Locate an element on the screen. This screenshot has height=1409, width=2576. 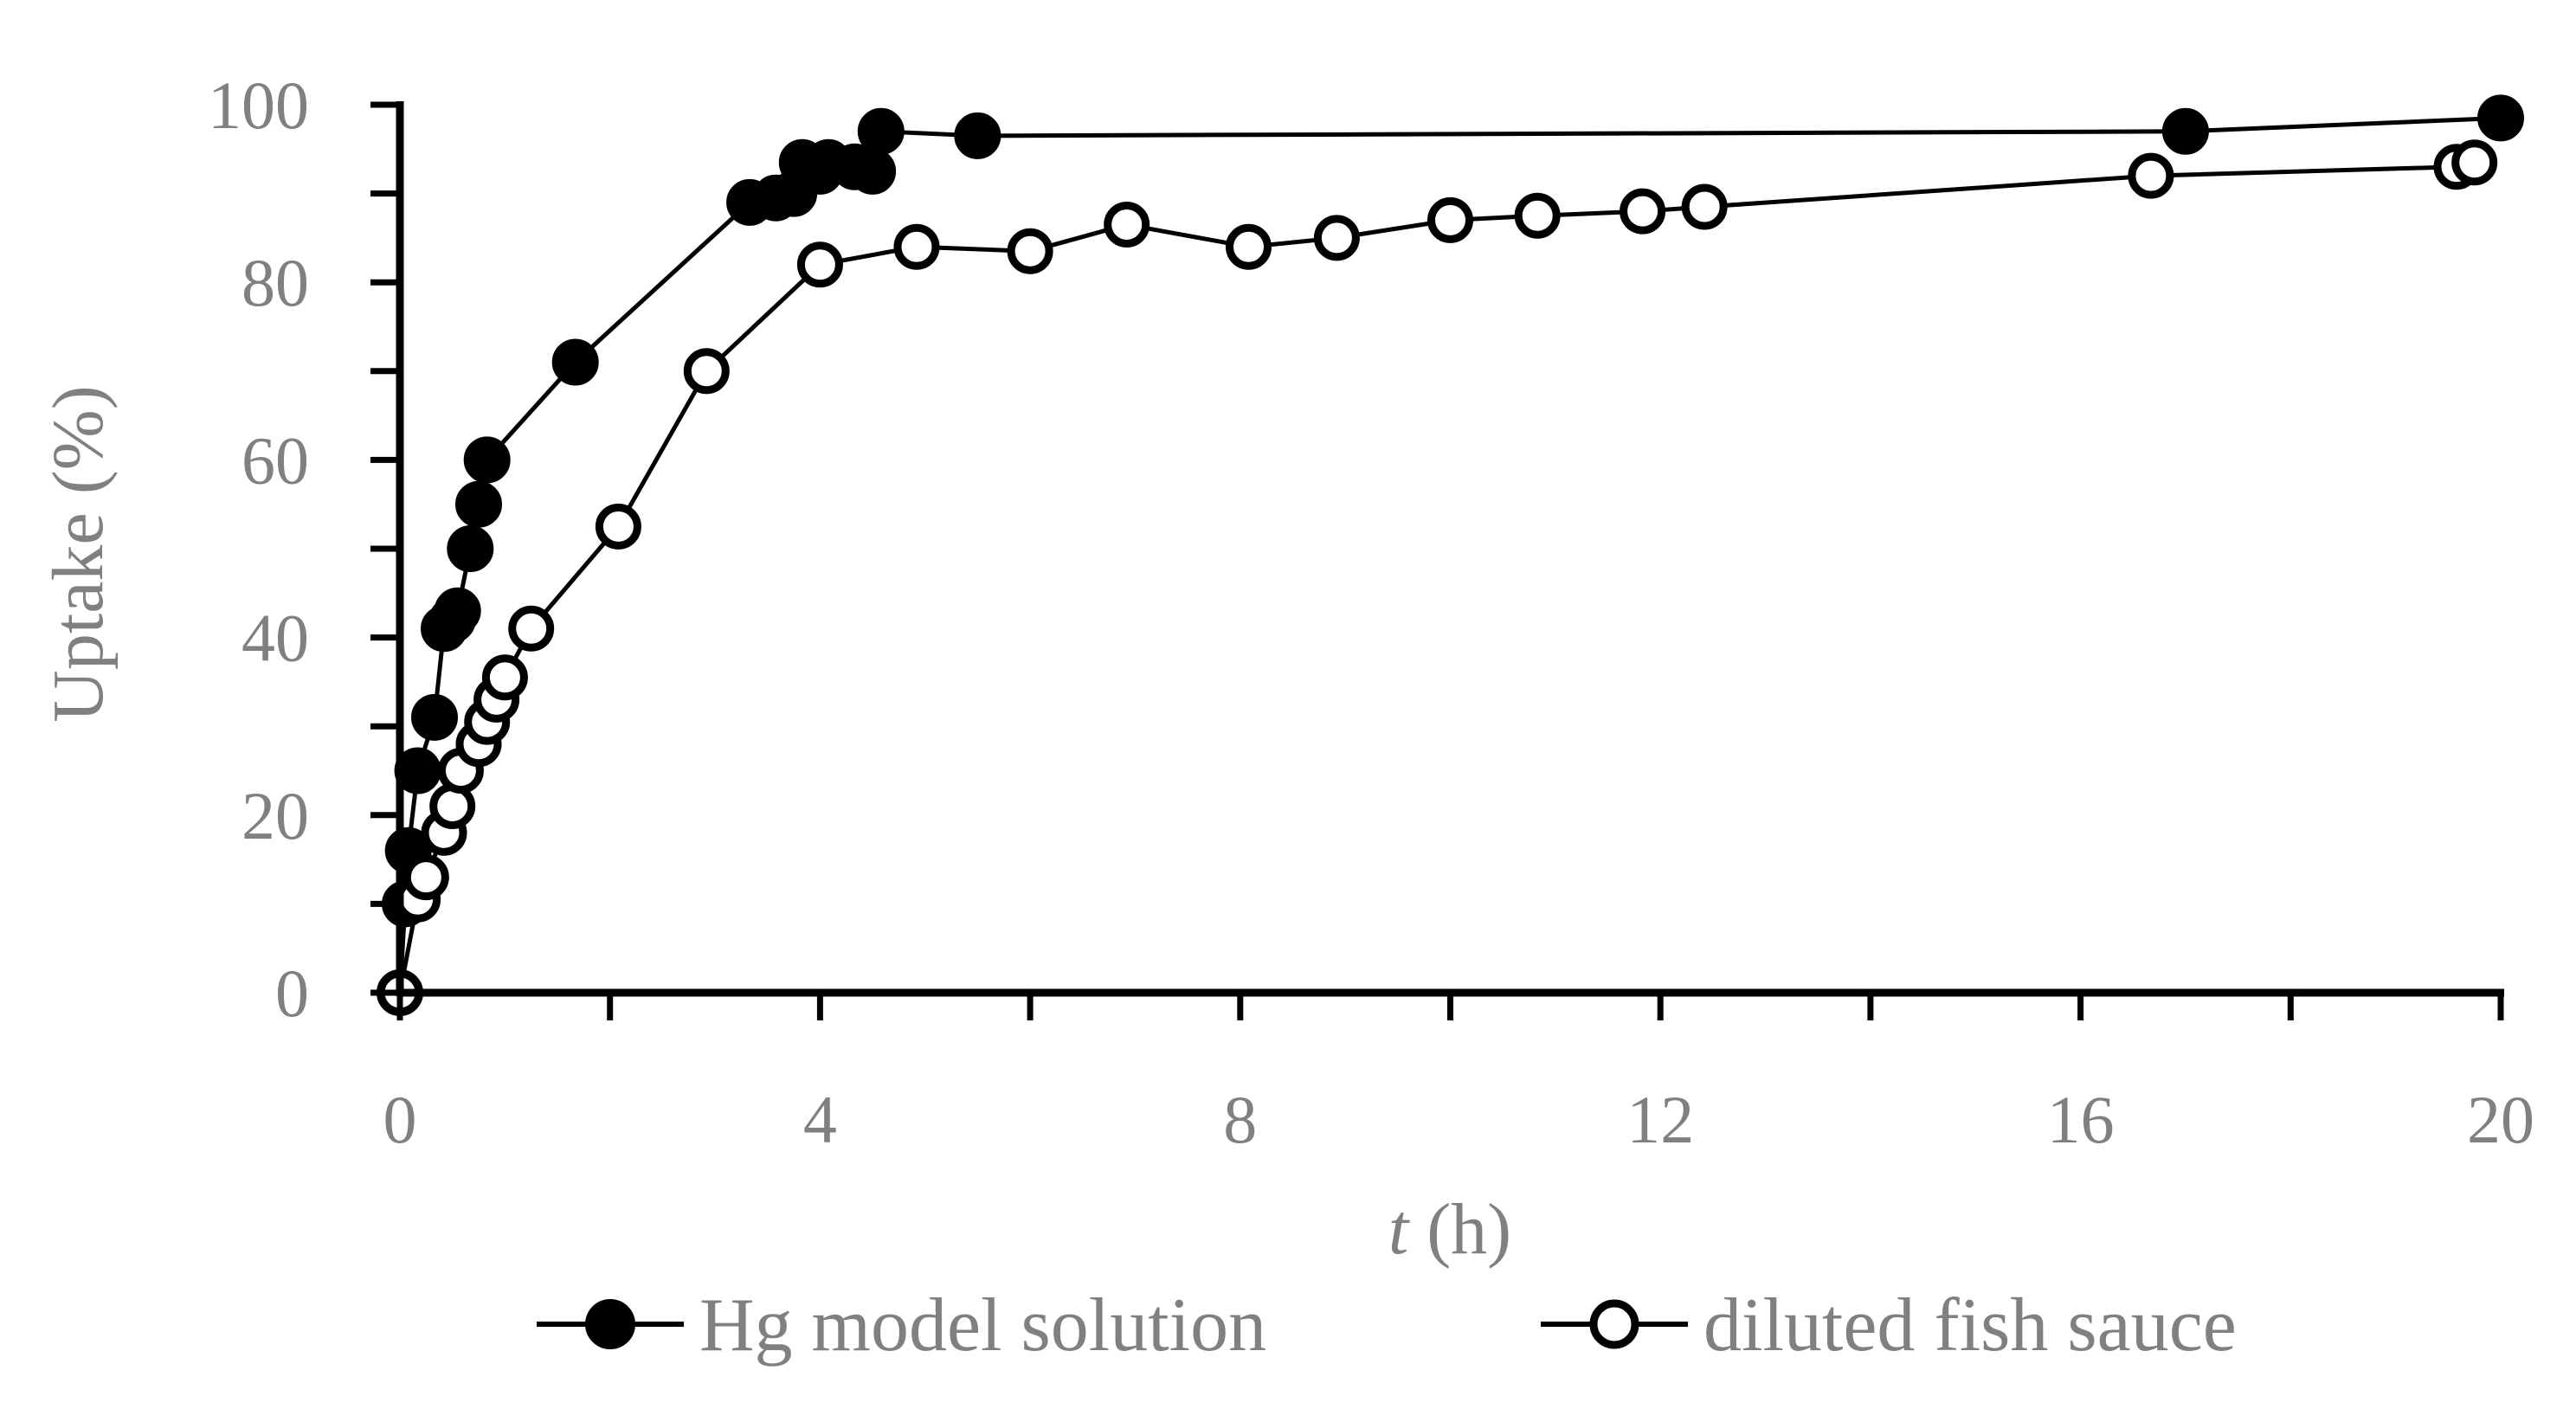
legend-label: diluted fish sauce is located at coordinates (1970, 1325).